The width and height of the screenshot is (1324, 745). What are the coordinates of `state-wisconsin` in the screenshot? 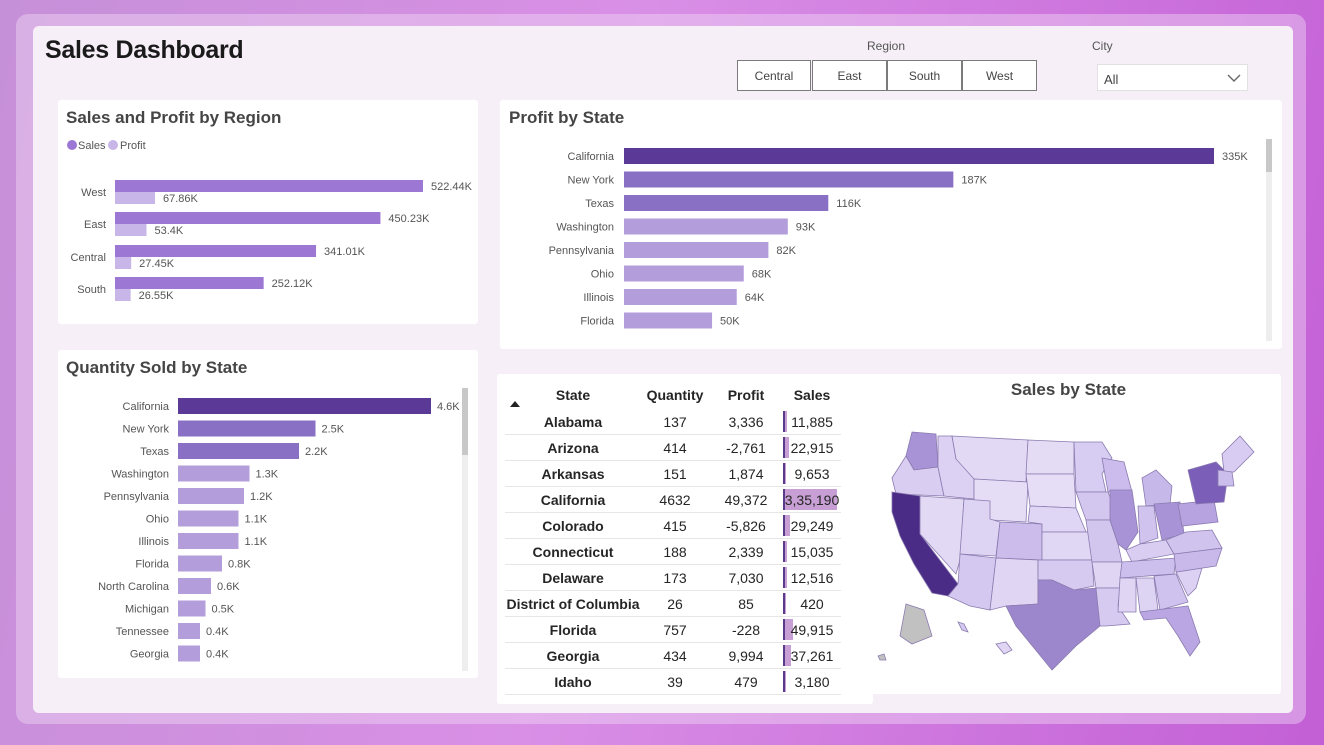 It's located at (1117, 475).